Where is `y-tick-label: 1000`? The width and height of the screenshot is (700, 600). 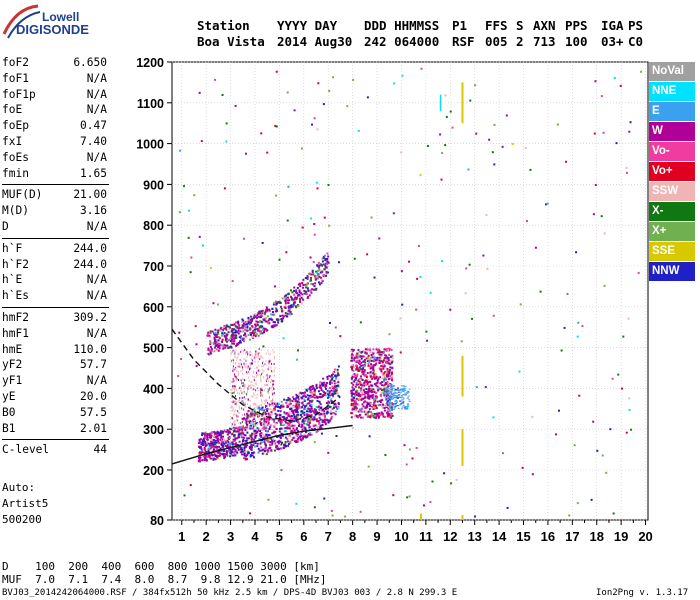
y-tick-label: 1000 is located at coordinates (150, 145).